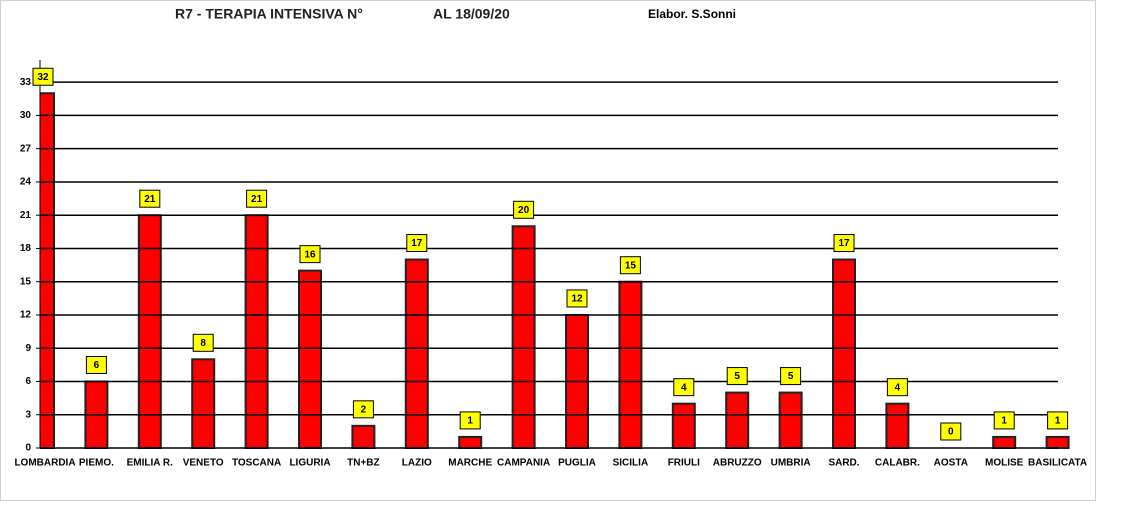 This screenshot has width=1138, height=508. I want to click on data-label: 6, so click(97, 365).